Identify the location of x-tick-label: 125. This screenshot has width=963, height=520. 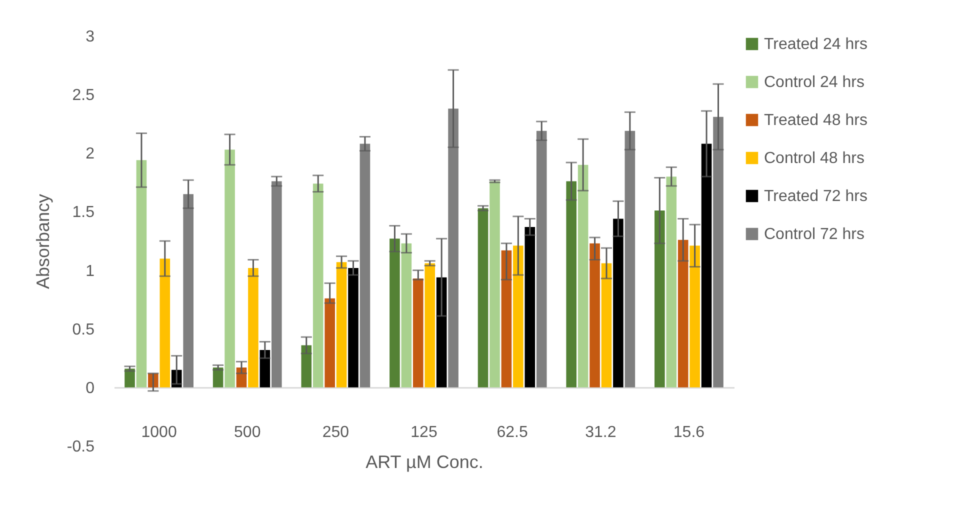
(424, 432).